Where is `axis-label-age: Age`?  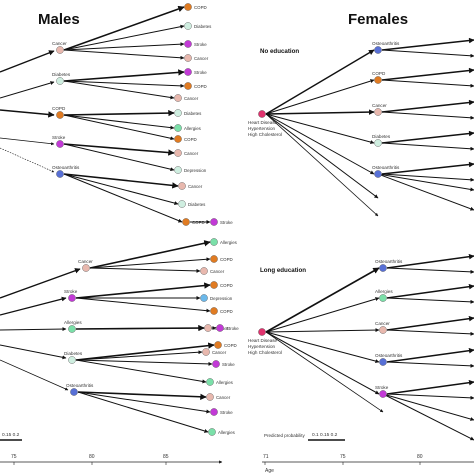
axis-label-age: Age is located at coordinates (269, 471).